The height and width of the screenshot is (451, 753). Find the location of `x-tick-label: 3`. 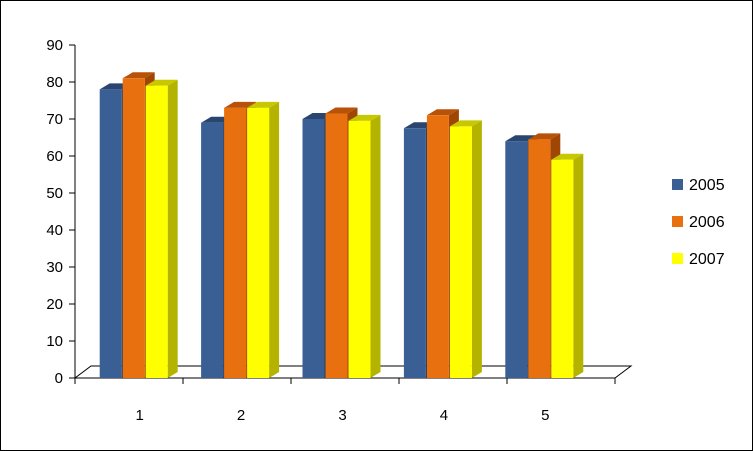

x-tick-label: 3 is located at coordinates (342, 415).